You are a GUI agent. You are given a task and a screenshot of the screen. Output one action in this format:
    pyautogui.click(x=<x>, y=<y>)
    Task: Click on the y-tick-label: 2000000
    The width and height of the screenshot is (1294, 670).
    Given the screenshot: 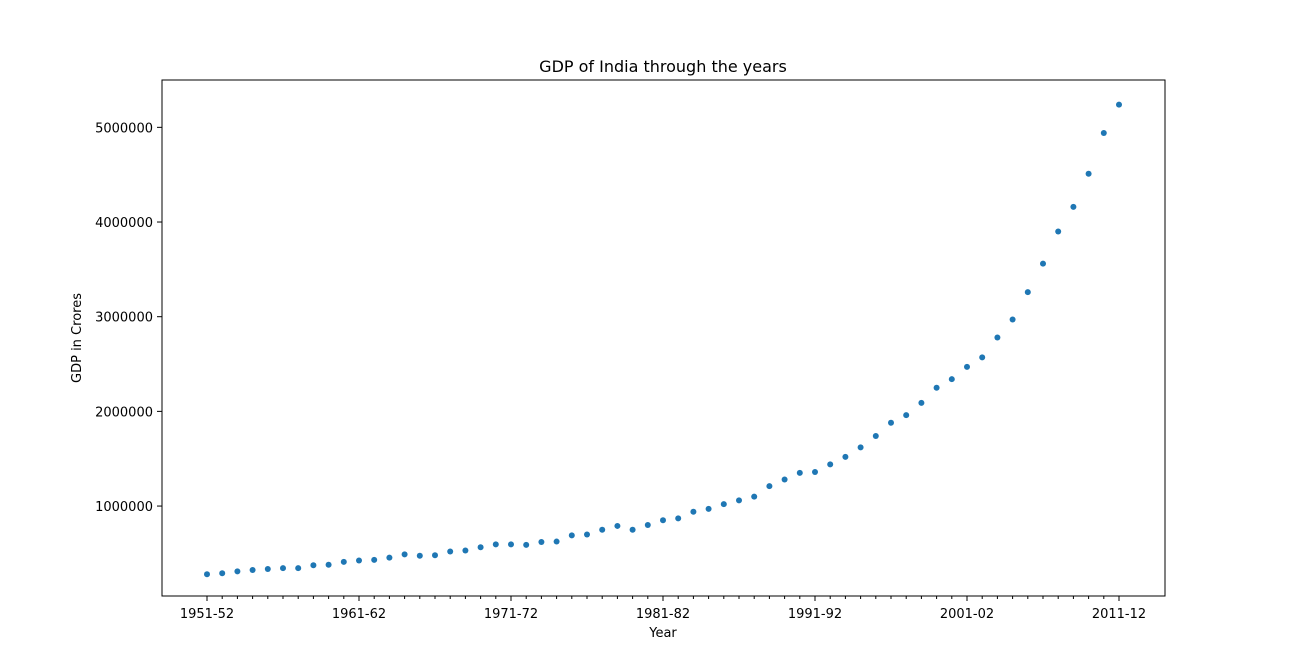 What is the action you would take?
    pyautogui.click(x=124, y=412)
    